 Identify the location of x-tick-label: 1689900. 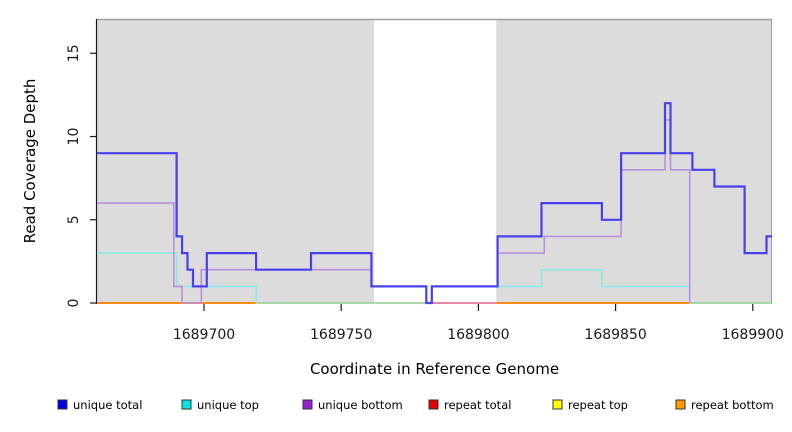
(753, 335).